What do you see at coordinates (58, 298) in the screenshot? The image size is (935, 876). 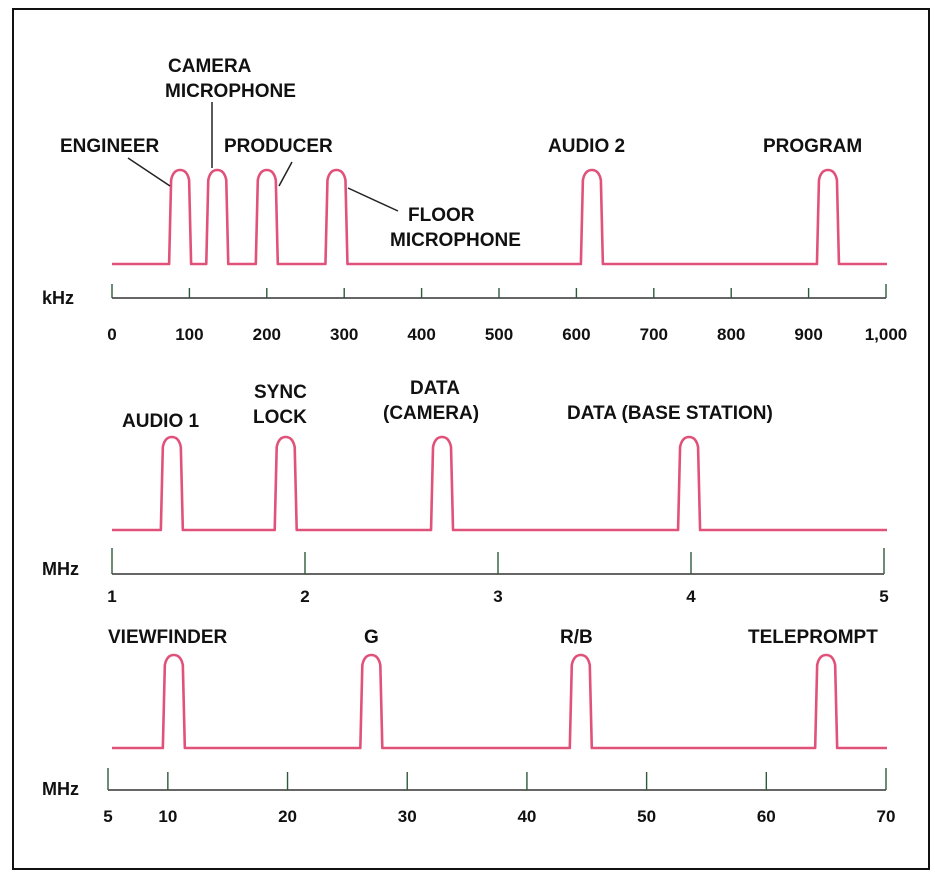 I see `axis-unit-khz: kHz` at bounding box center [58, 298].